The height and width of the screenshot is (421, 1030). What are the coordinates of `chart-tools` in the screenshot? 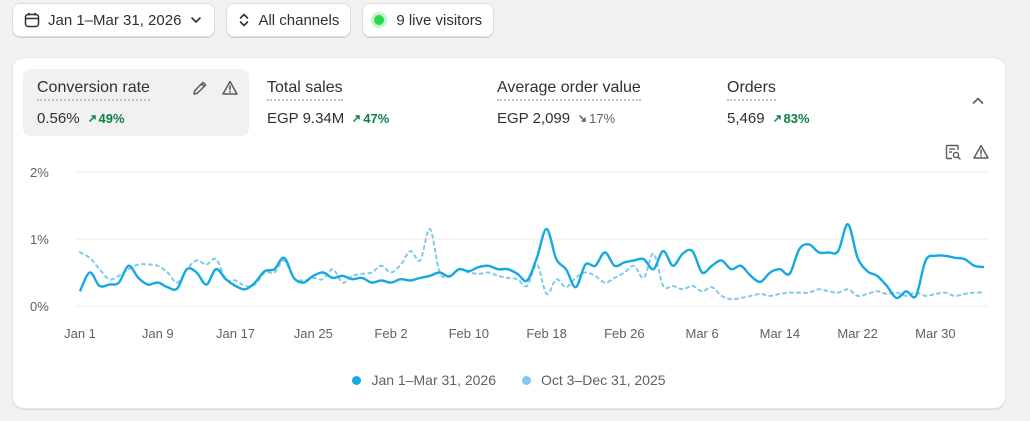 It's located at (967, 152).